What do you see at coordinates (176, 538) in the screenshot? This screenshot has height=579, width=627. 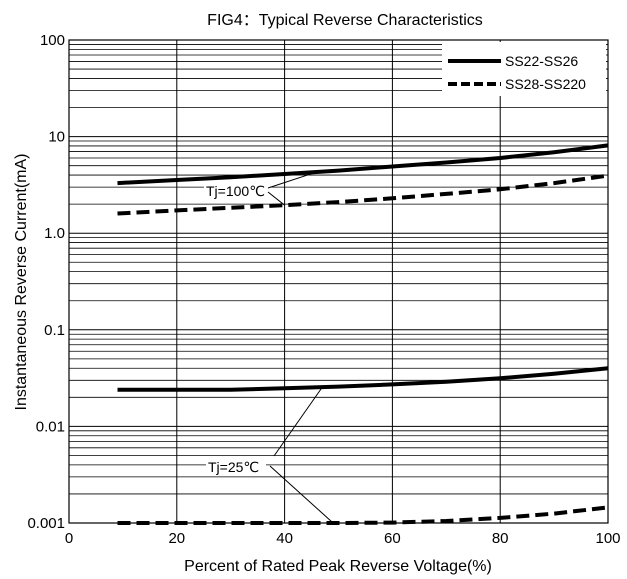 I see `x-tick-label: 20` at bounding box center [176, 538].